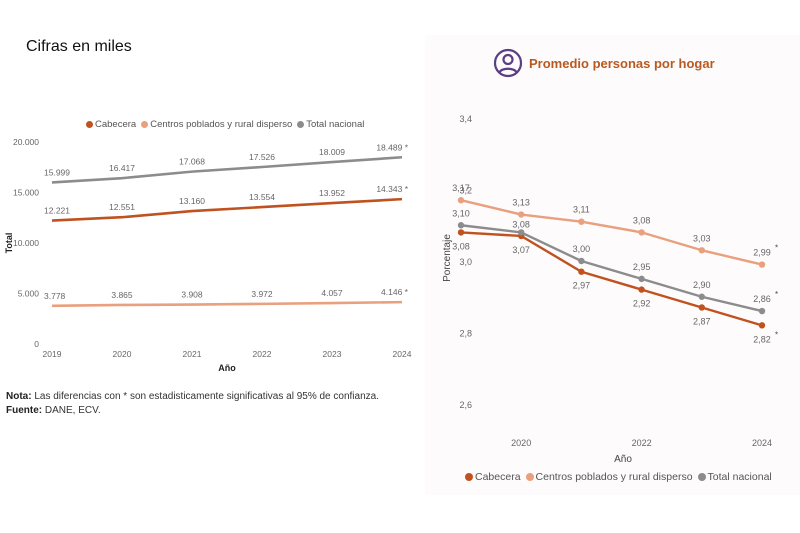 The height and width of the screenshot is (533, 800). What do you see at coordinates (192, 354) in the screenshot?
I see `x-tick-label: 2021` at bounding box center [192, 354].